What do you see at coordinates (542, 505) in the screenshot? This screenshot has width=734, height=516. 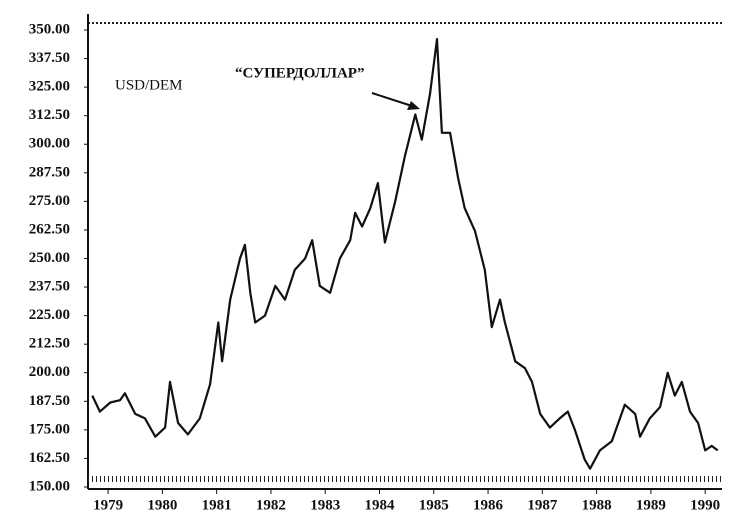 I see `x-tick-label: 1987` at bounding box center [542, 505].